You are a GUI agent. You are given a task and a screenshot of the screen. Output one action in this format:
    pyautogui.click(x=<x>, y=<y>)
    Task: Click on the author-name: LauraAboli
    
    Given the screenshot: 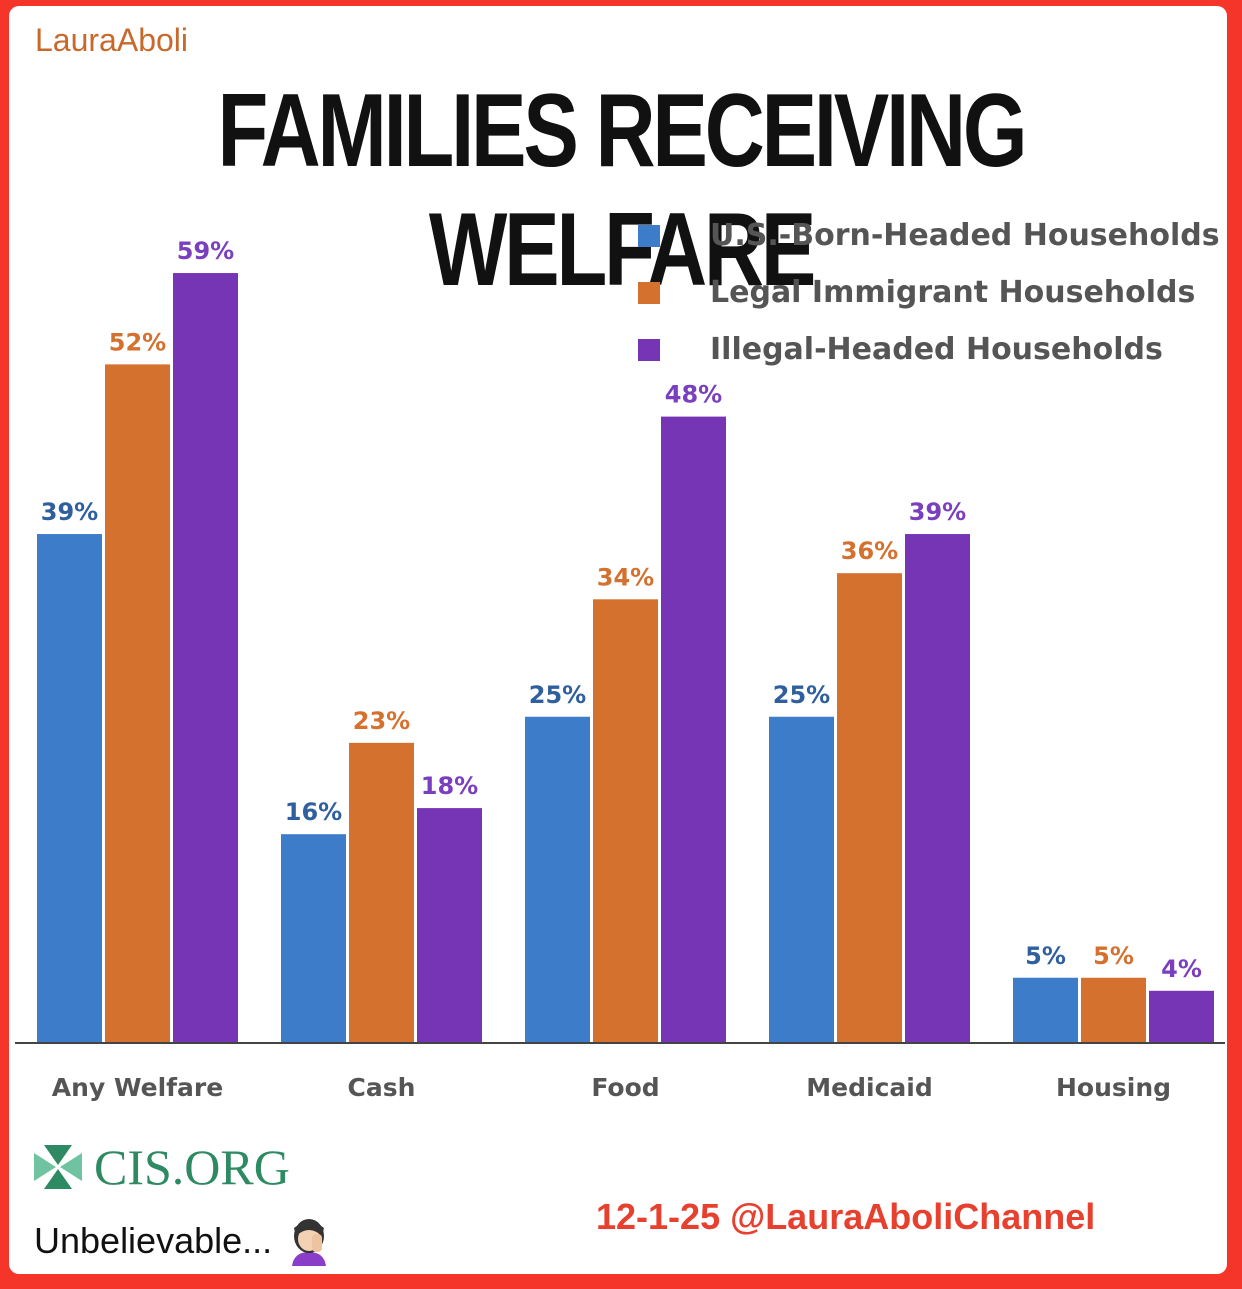 What is the action you would take?
    pyautogui.click(x=111, y=40)
    